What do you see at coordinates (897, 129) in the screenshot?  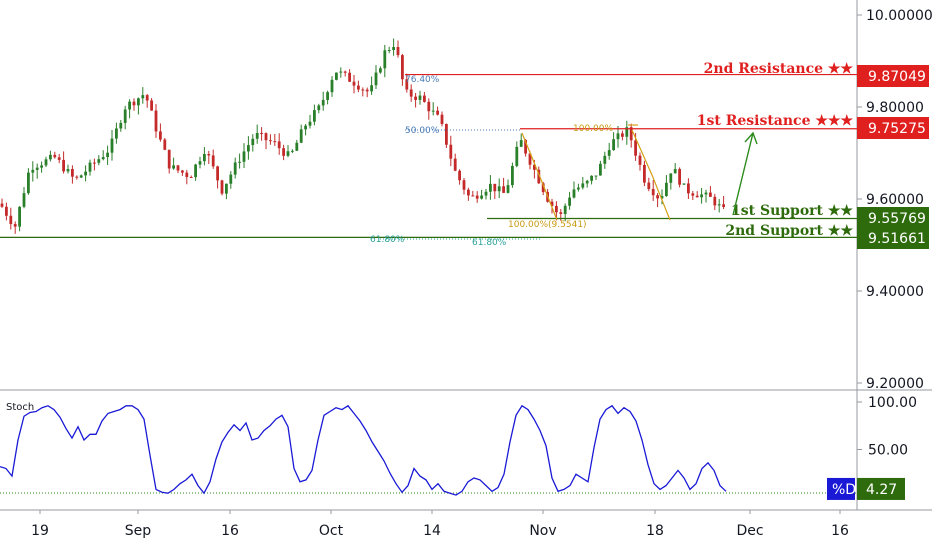 I see `price-badge-value-r1: 9.75275` at bounding box center [897, 129].